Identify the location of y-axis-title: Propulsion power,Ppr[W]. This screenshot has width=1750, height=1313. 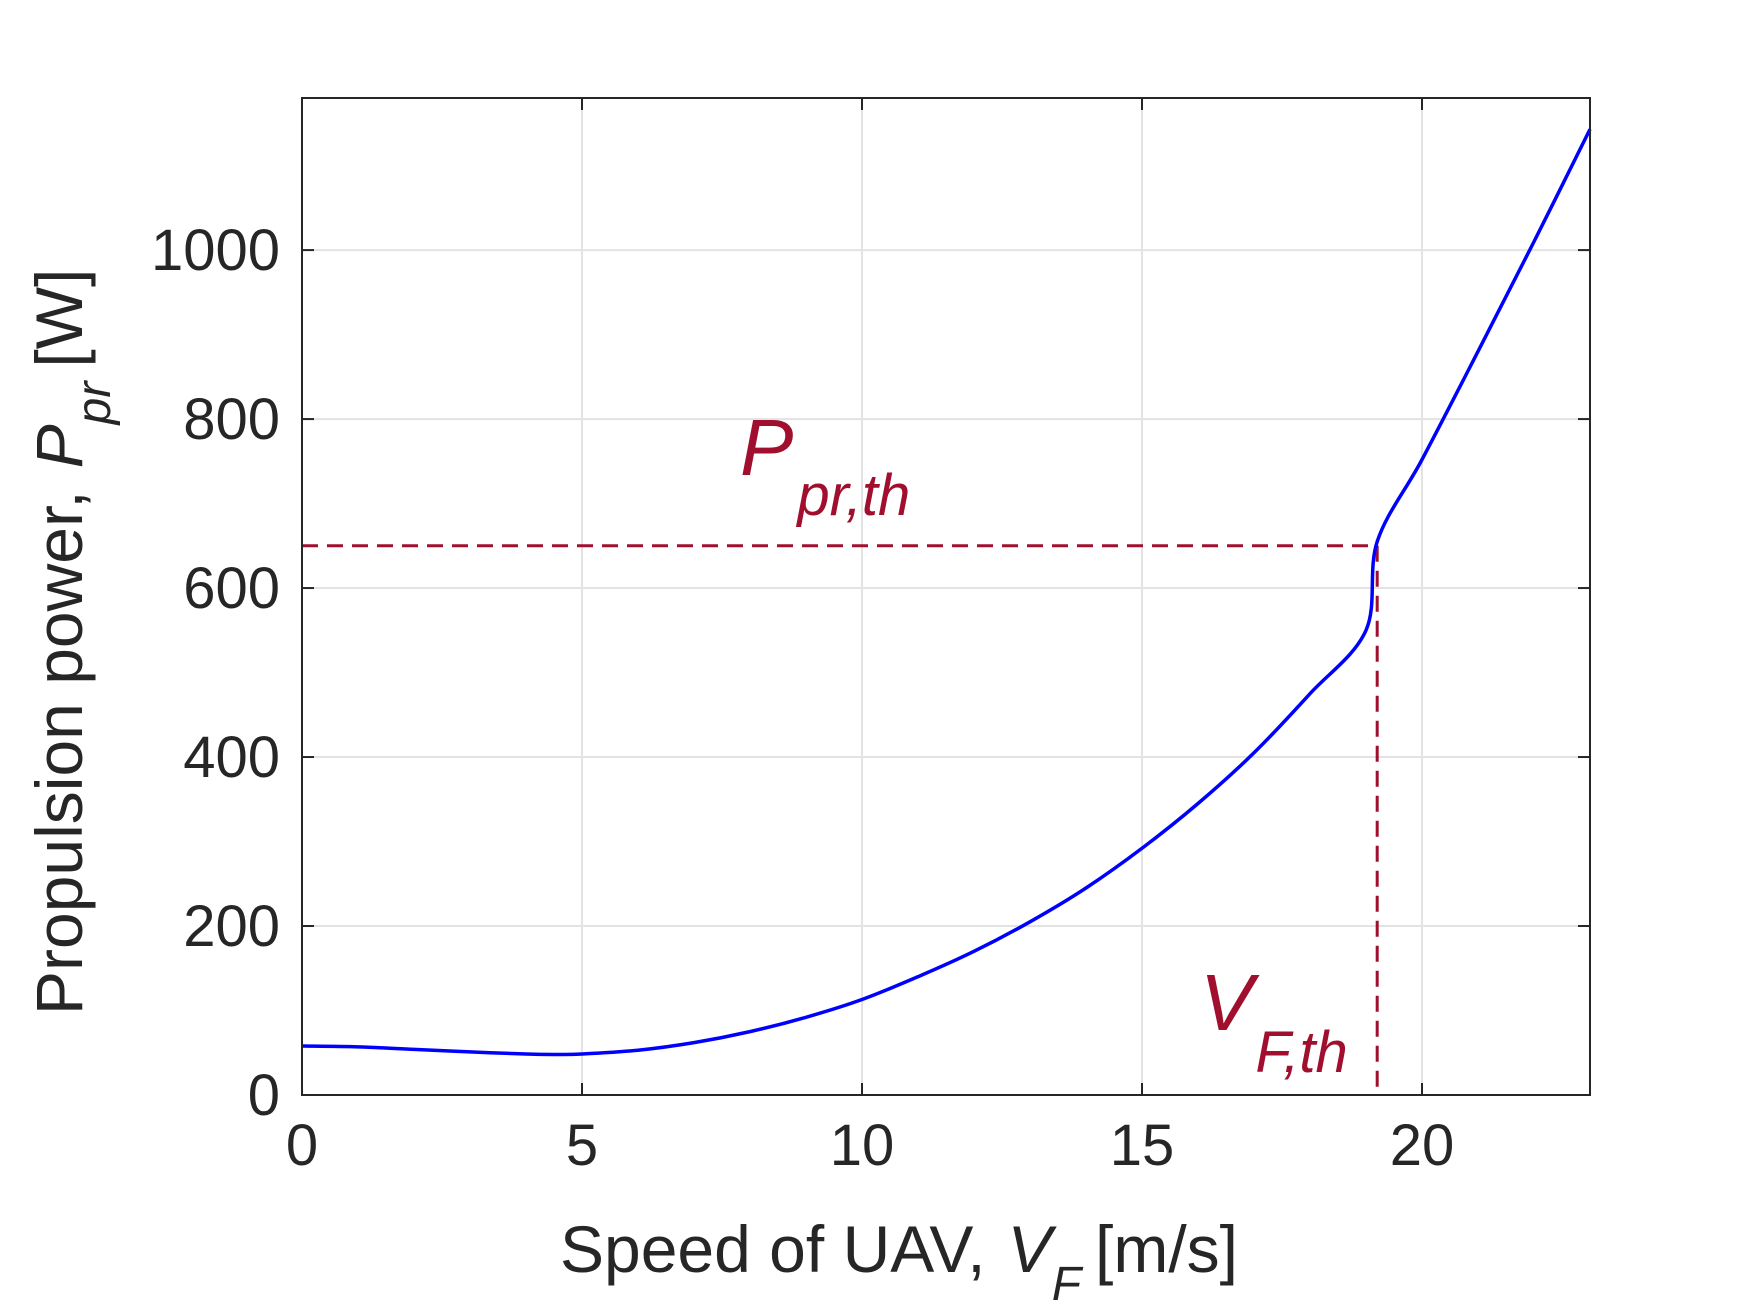
(71, 642).